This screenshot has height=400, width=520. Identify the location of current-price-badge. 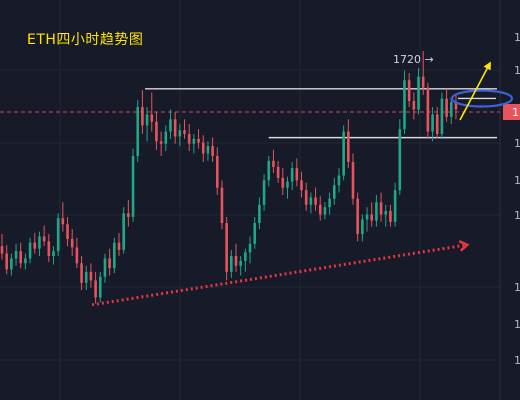
(511, 112).